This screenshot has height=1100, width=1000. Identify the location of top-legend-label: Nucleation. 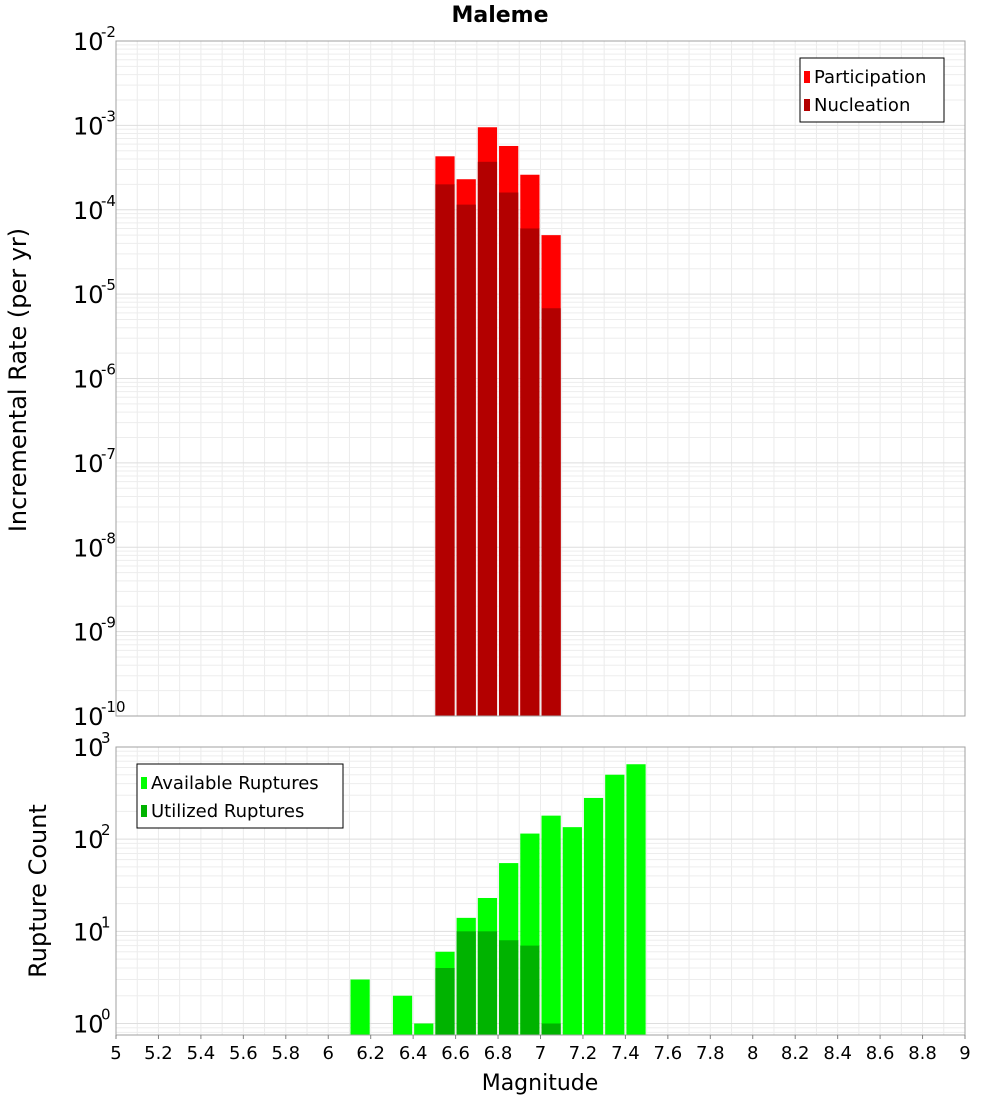
(862, 105).